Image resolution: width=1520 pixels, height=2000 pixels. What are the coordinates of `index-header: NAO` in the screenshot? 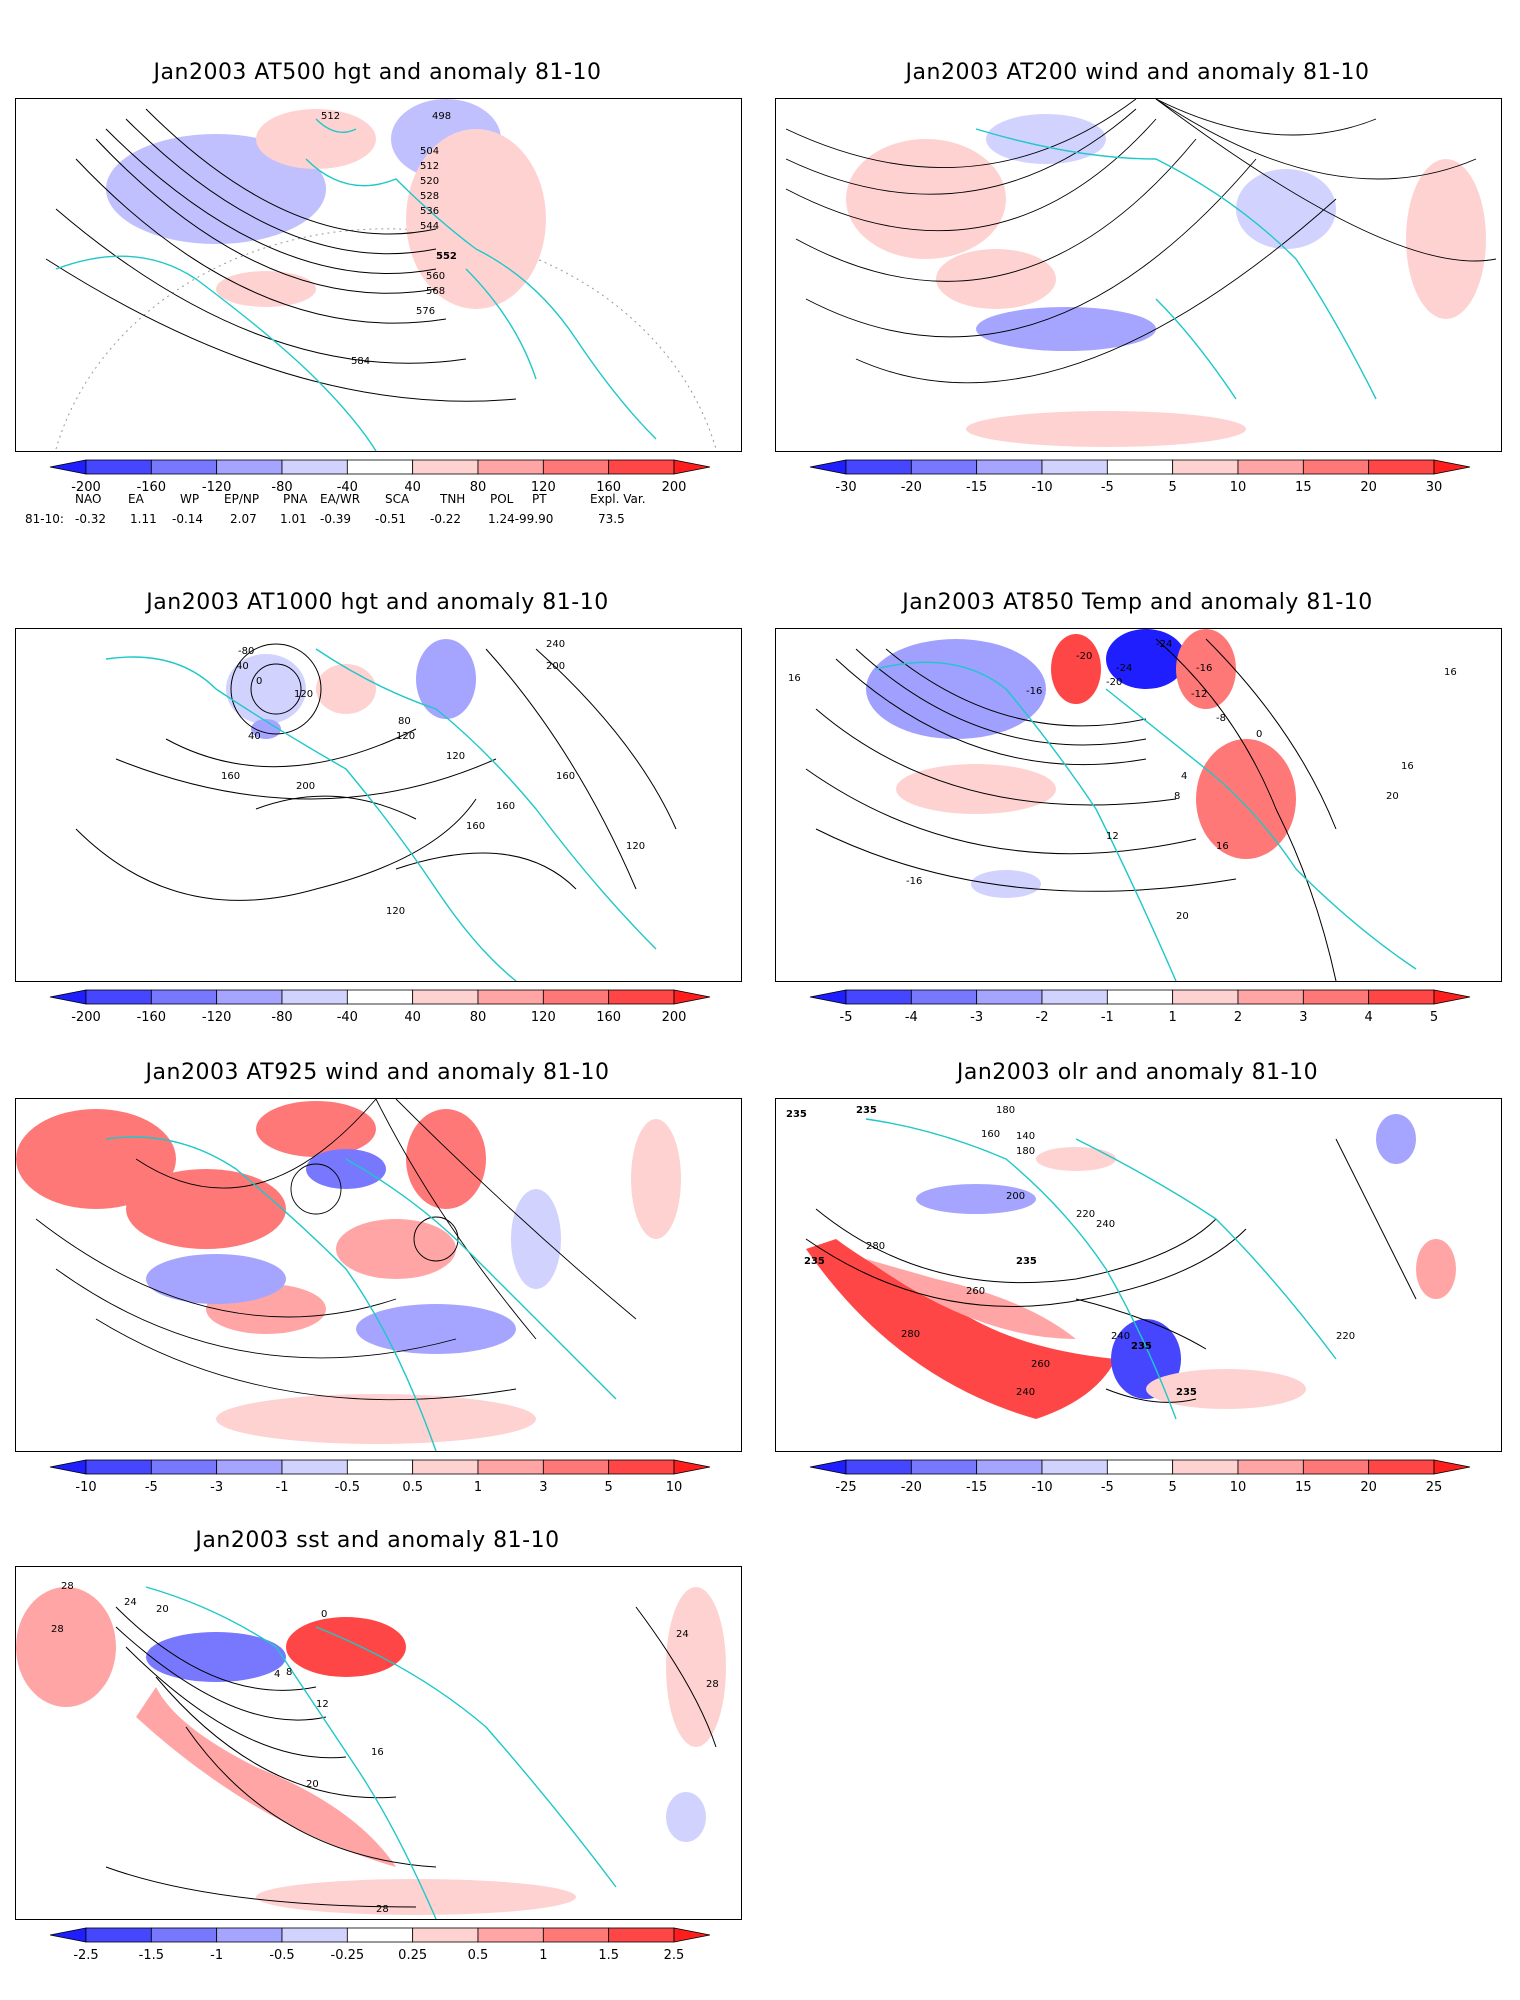 It's located at (88, 499).